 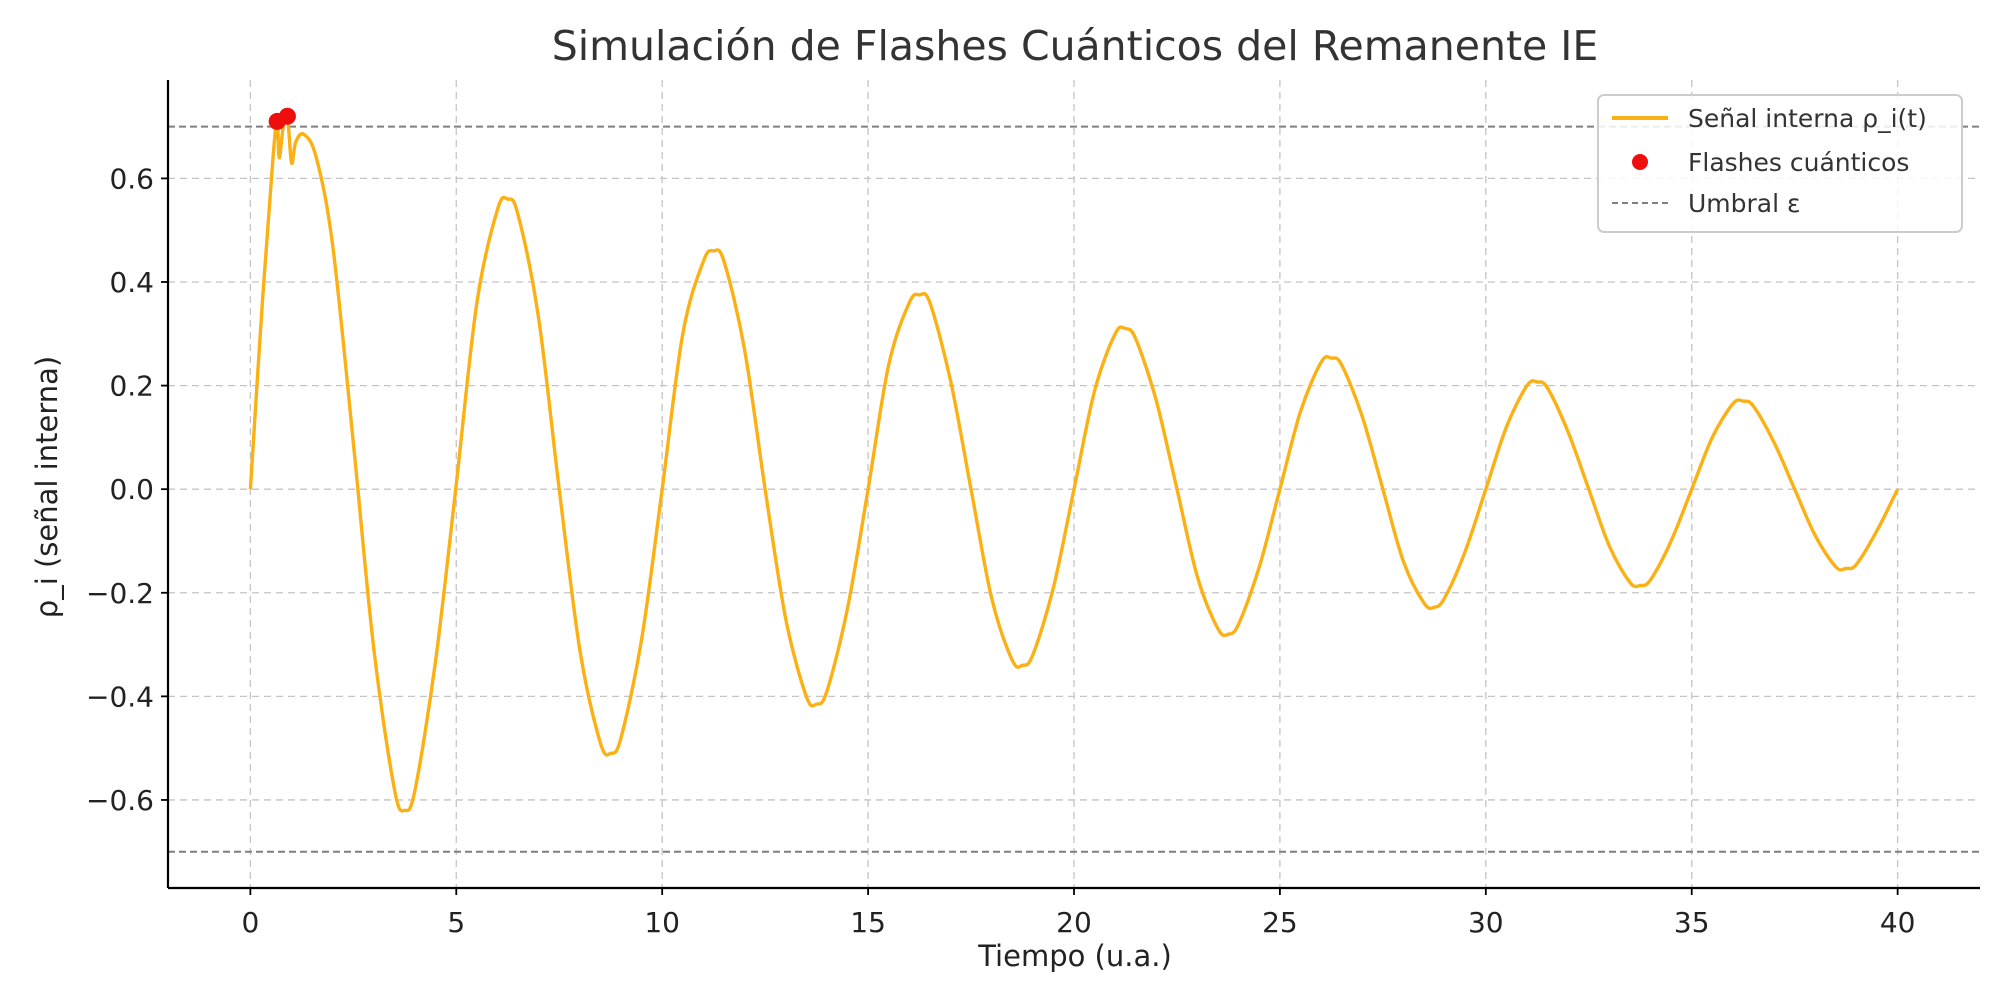 What do you see at coordinates (1640, 162) in the screenshot?
I see `legend-dot-swatch` at bounding box center [1640, 162].